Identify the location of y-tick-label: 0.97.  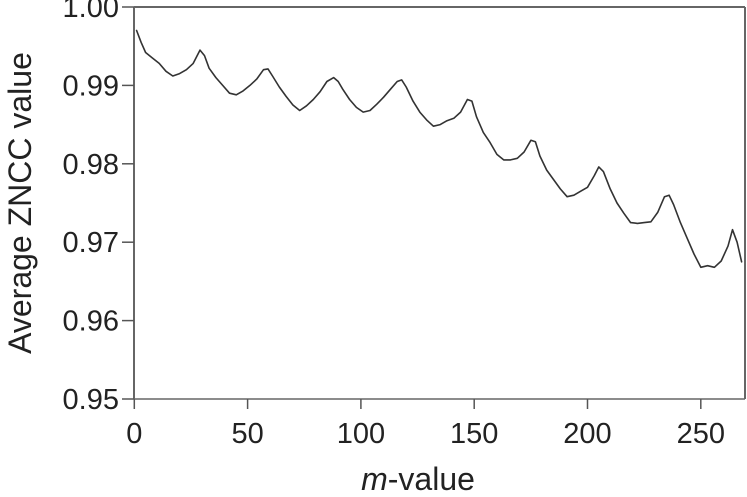
(91, 243).